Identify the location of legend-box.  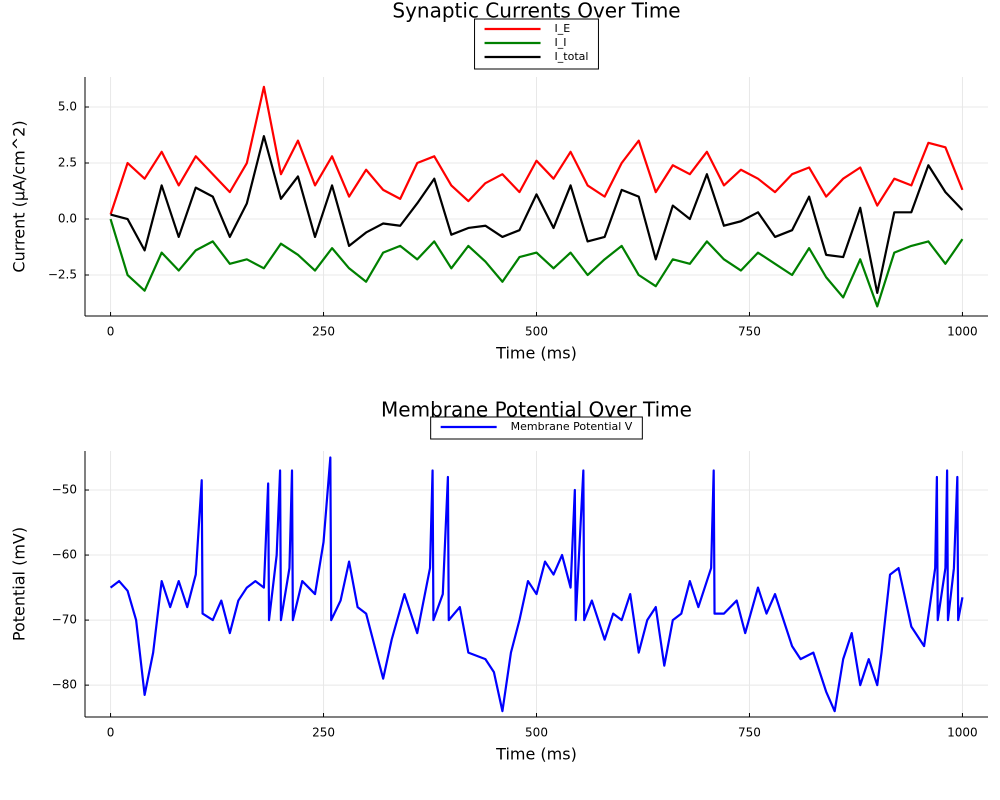
(536, 428).